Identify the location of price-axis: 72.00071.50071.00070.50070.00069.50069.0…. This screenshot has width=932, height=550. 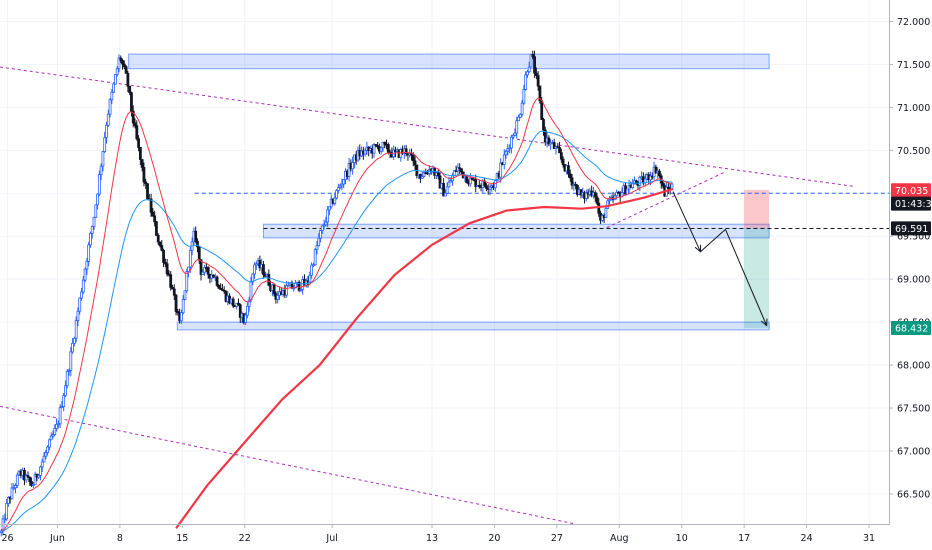
(909, 258).